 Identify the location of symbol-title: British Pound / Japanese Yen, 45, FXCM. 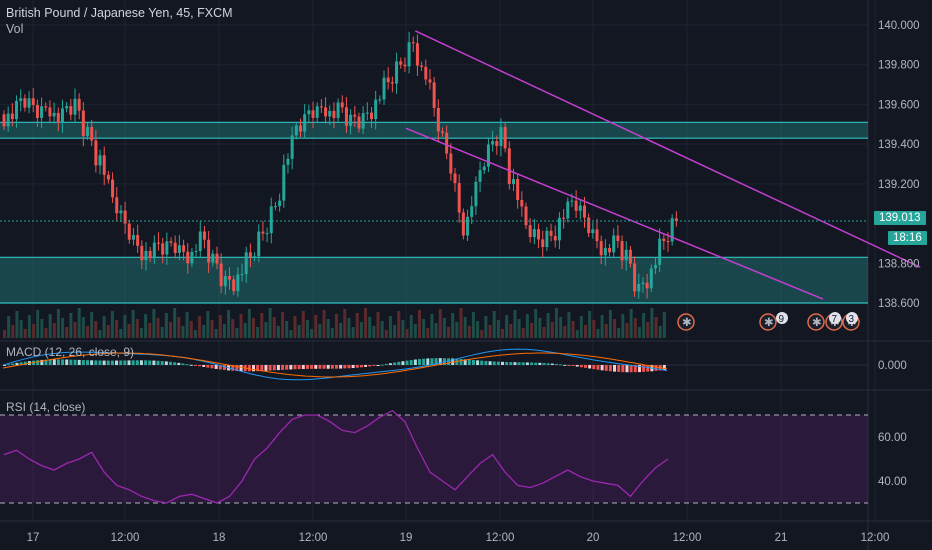
(119, 13).